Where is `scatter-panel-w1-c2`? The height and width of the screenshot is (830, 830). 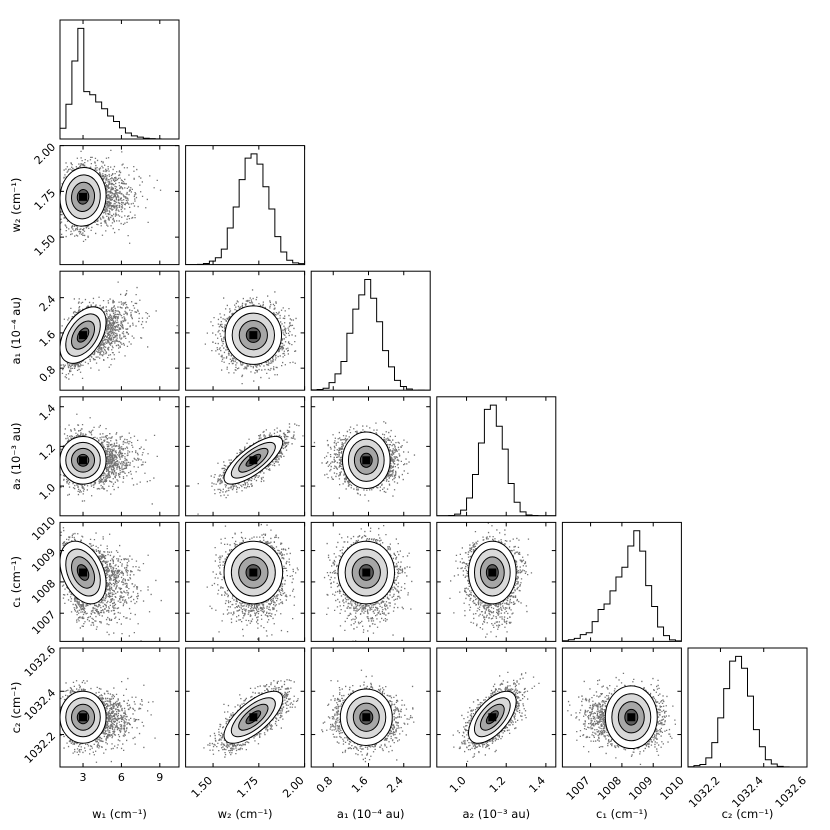 scatter-panel-w1-c2 is located at coordinates (119, 707).